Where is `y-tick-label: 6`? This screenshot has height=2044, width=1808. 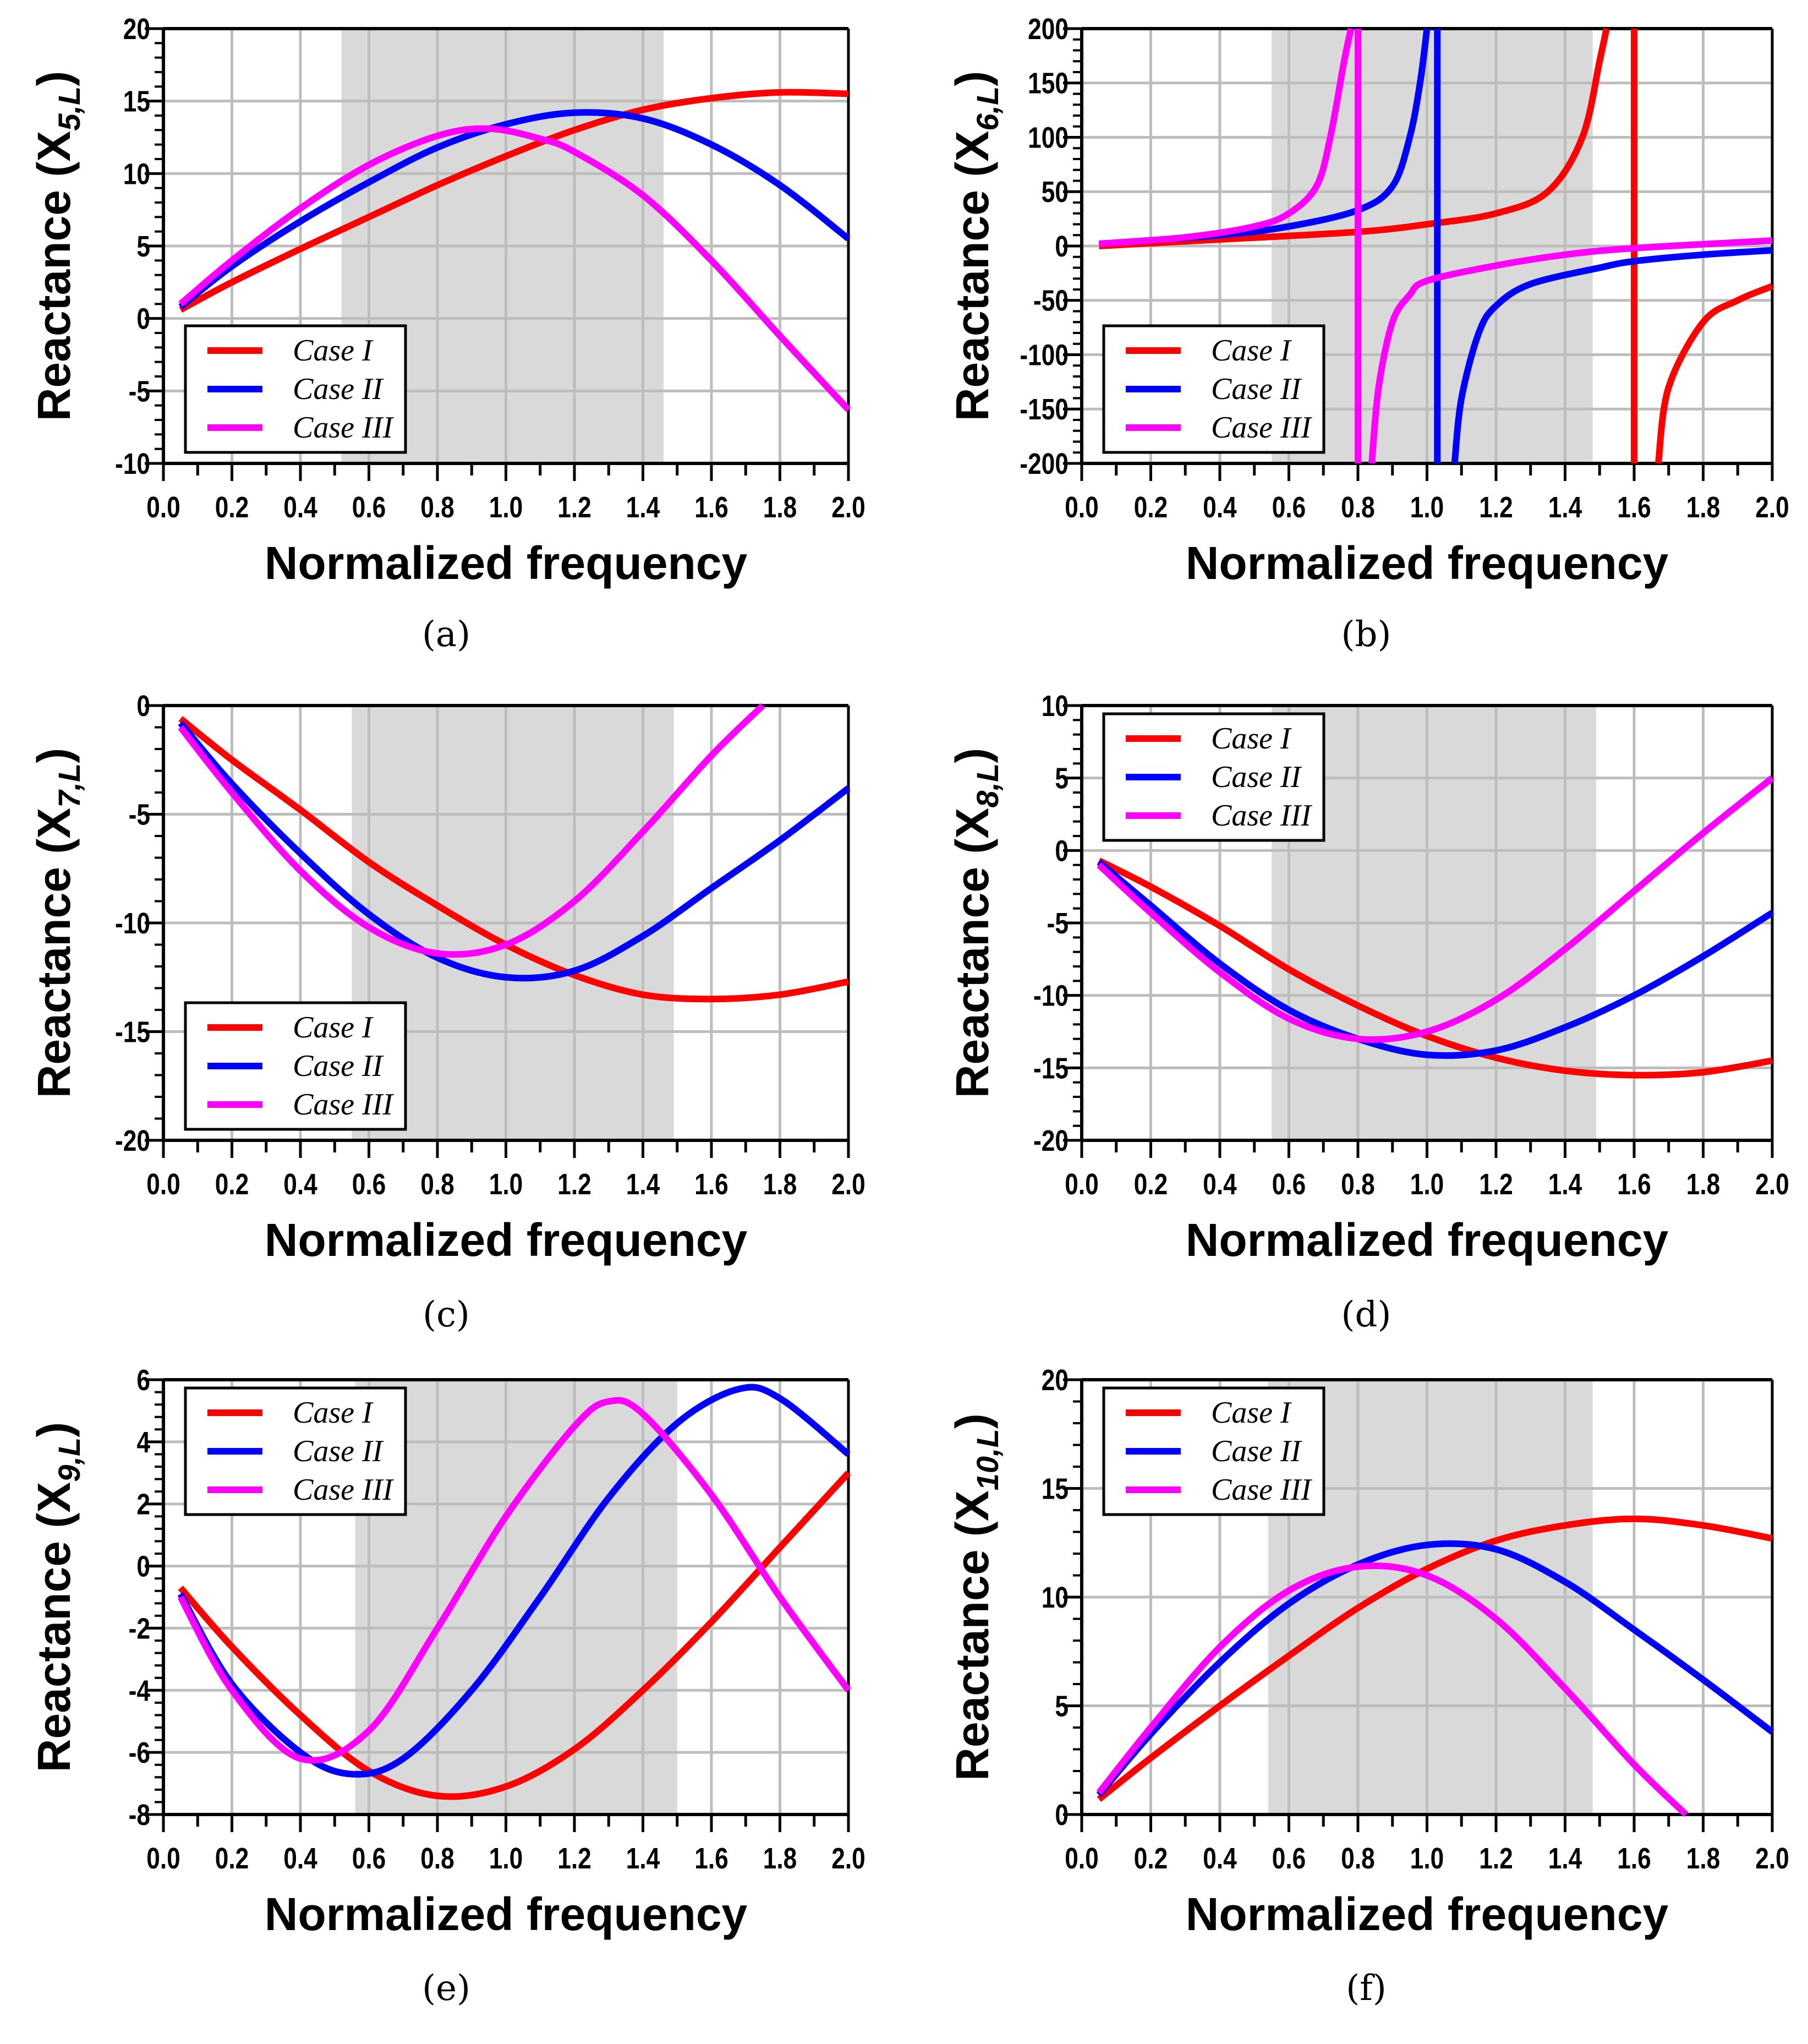
y-tick-label: 6 is located at coordinates (143, 1380).